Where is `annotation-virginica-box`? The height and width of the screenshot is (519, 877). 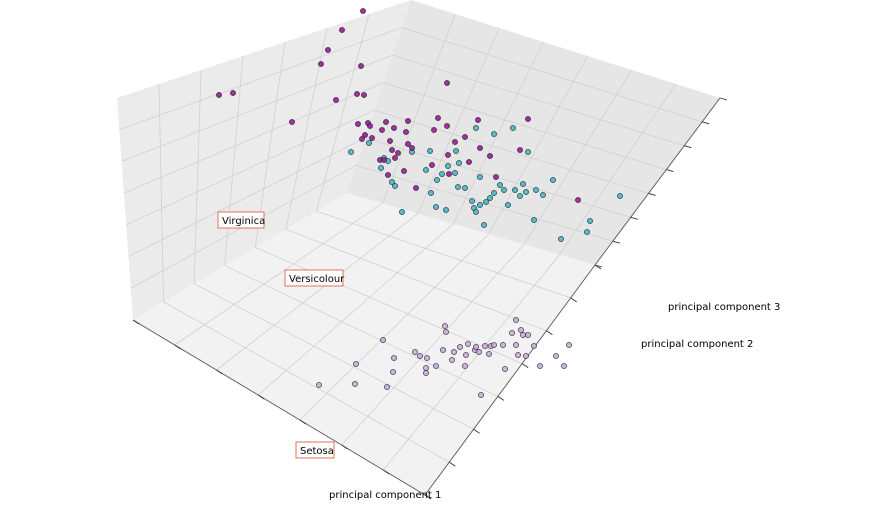
annotation-virginica-box is located at coordinates (241, 220).